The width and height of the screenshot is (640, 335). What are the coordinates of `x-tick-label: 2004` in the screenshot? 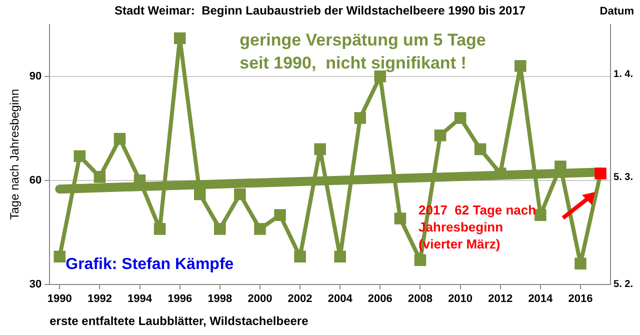 It's located at (341, 299).